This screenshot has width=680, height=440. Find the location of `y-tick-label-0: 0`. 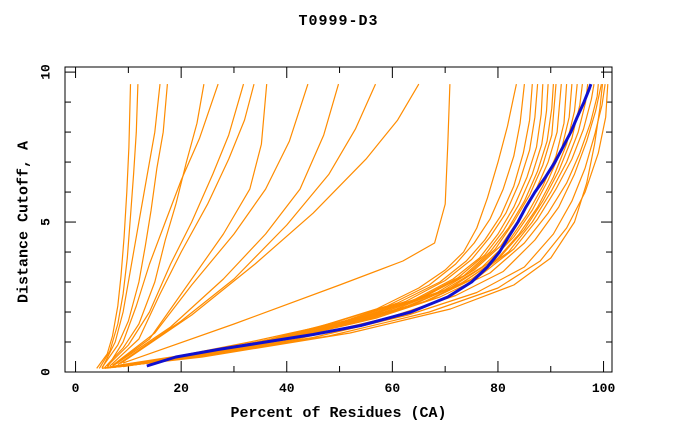

y-tick-label-0: 0 is located at coordinates (46, 372).